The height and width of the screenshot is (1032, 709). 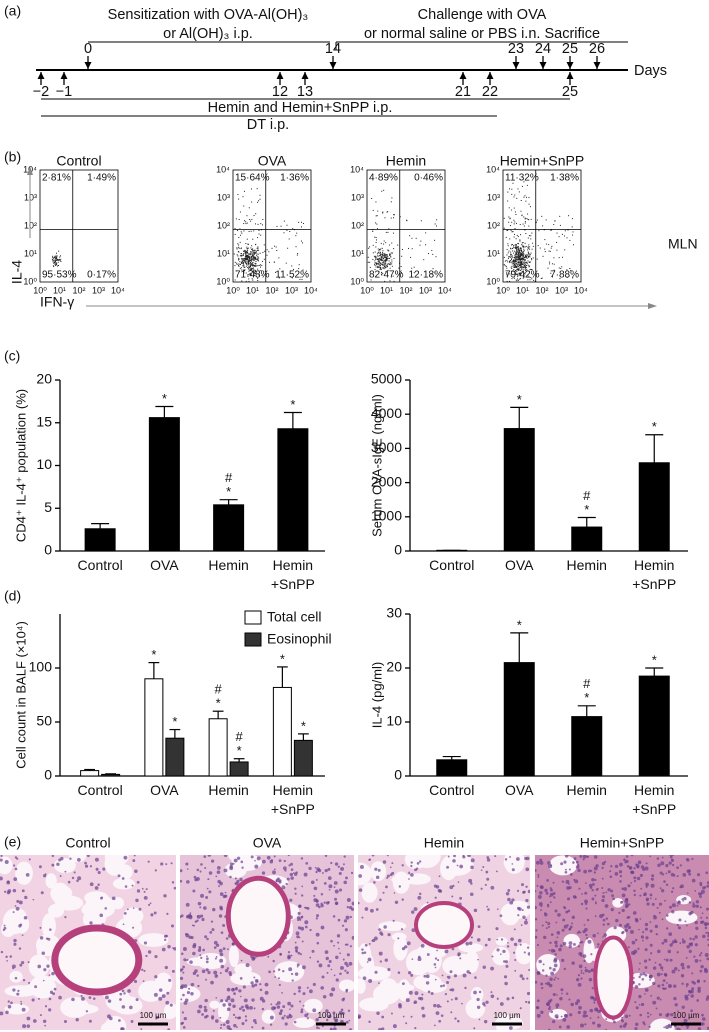 What do you see at coordinates (291, 290) in the screenshot?
I see `x-tick-label: 10³` at bounding box center [291, 290].